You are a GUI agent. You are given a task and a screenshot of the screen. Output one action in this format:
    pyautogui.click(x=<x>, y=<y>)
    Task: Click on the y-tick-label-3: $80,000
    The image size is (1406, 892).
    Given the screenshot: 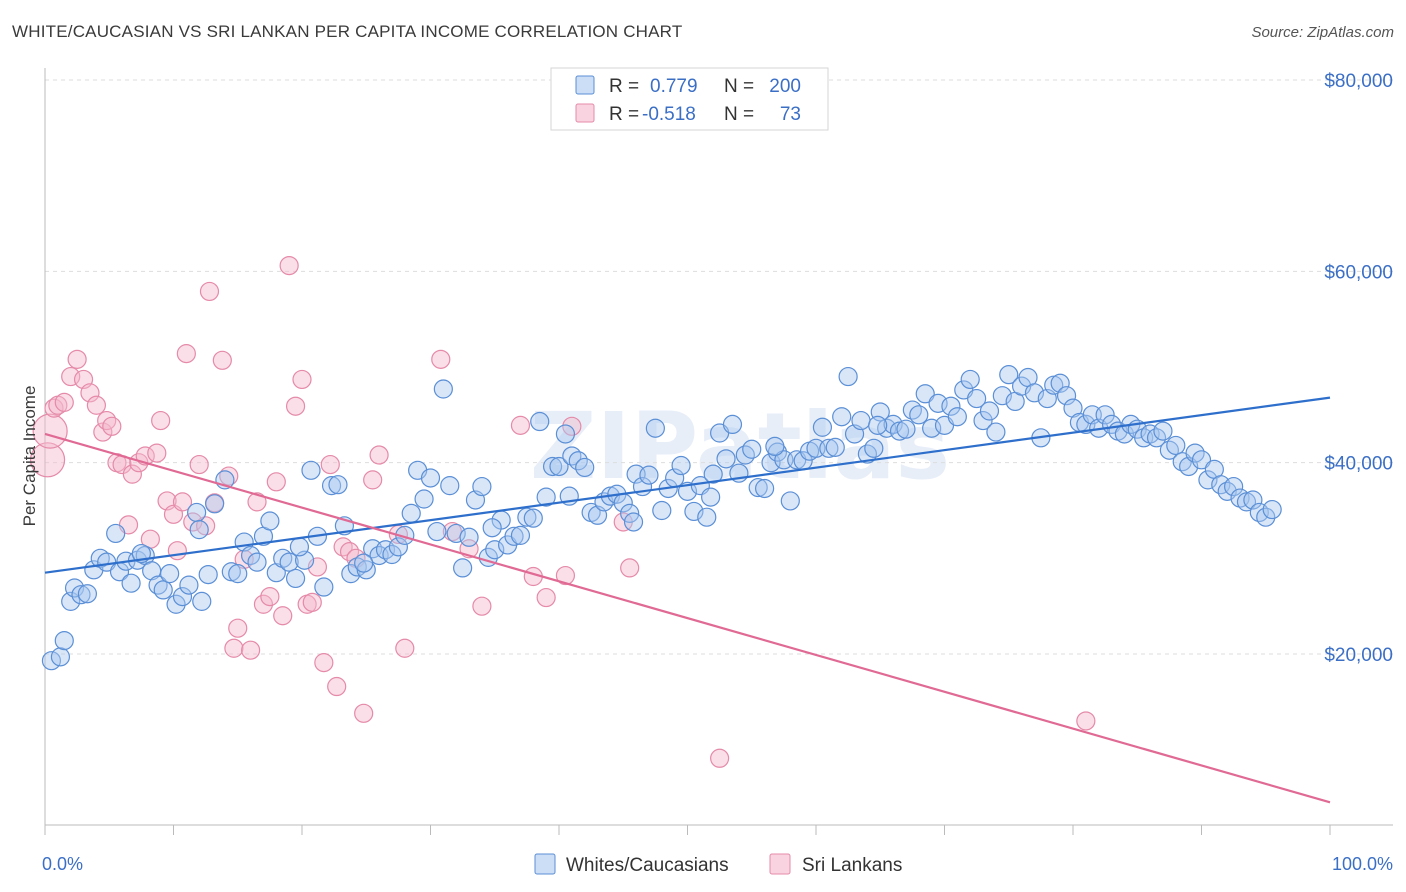 What is the action you would take?
    pyautogui.click(x=1358, y=81)
    